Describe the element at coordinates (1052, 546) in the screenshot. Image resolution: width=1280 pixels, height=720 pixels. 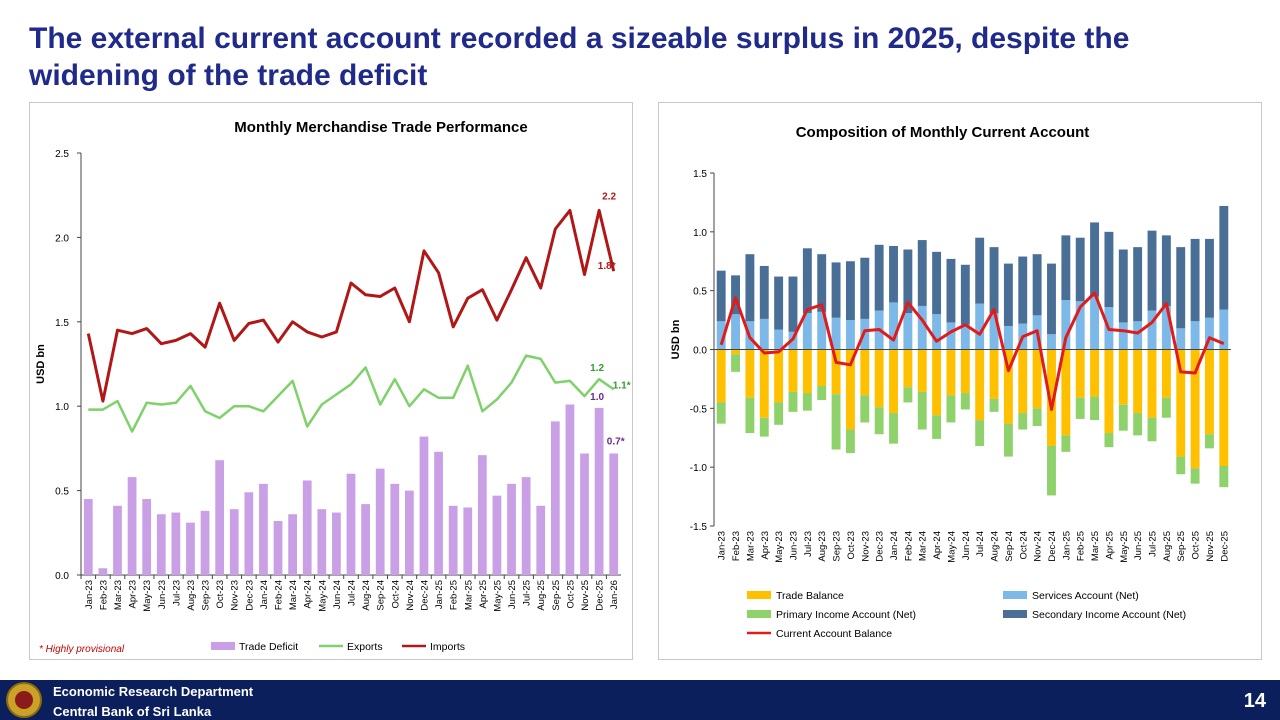
I see `chart2-x-tick-label: Dec-24` at that location.